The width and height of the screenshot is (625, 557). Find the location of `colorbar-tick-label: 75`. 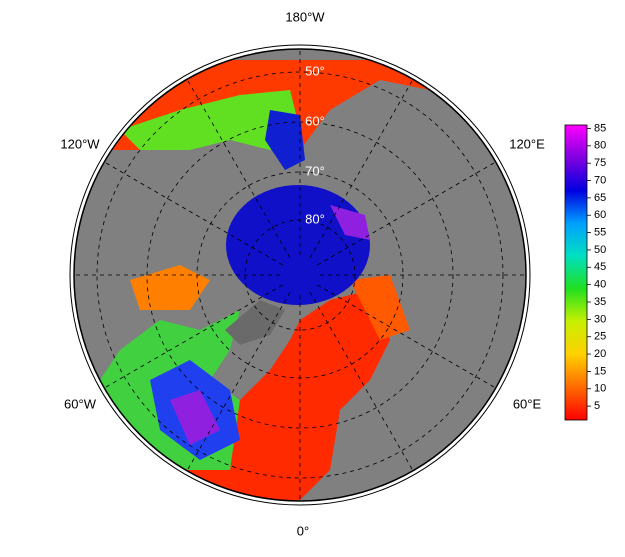

colorbar-tick-label: 75 is located at coordinates (600, 163).